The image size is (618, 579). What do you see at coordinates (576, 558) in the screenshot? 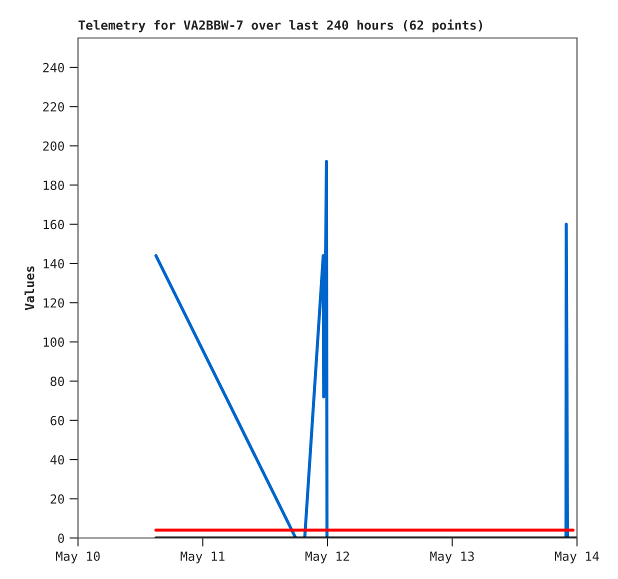
I see `x-tick-label: May 14` at bounding box center [576, 558].